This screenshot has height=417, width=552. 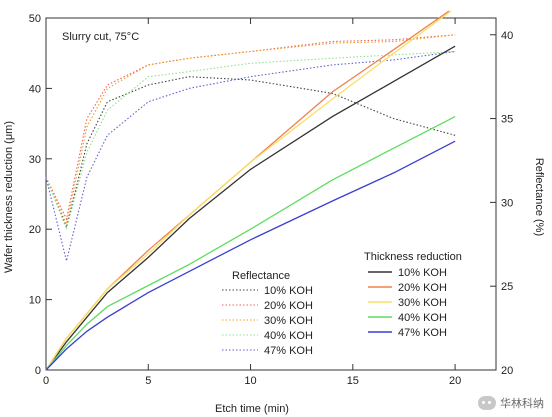 I want to click on x-tick-label: 10, so click(x=250, y=381).